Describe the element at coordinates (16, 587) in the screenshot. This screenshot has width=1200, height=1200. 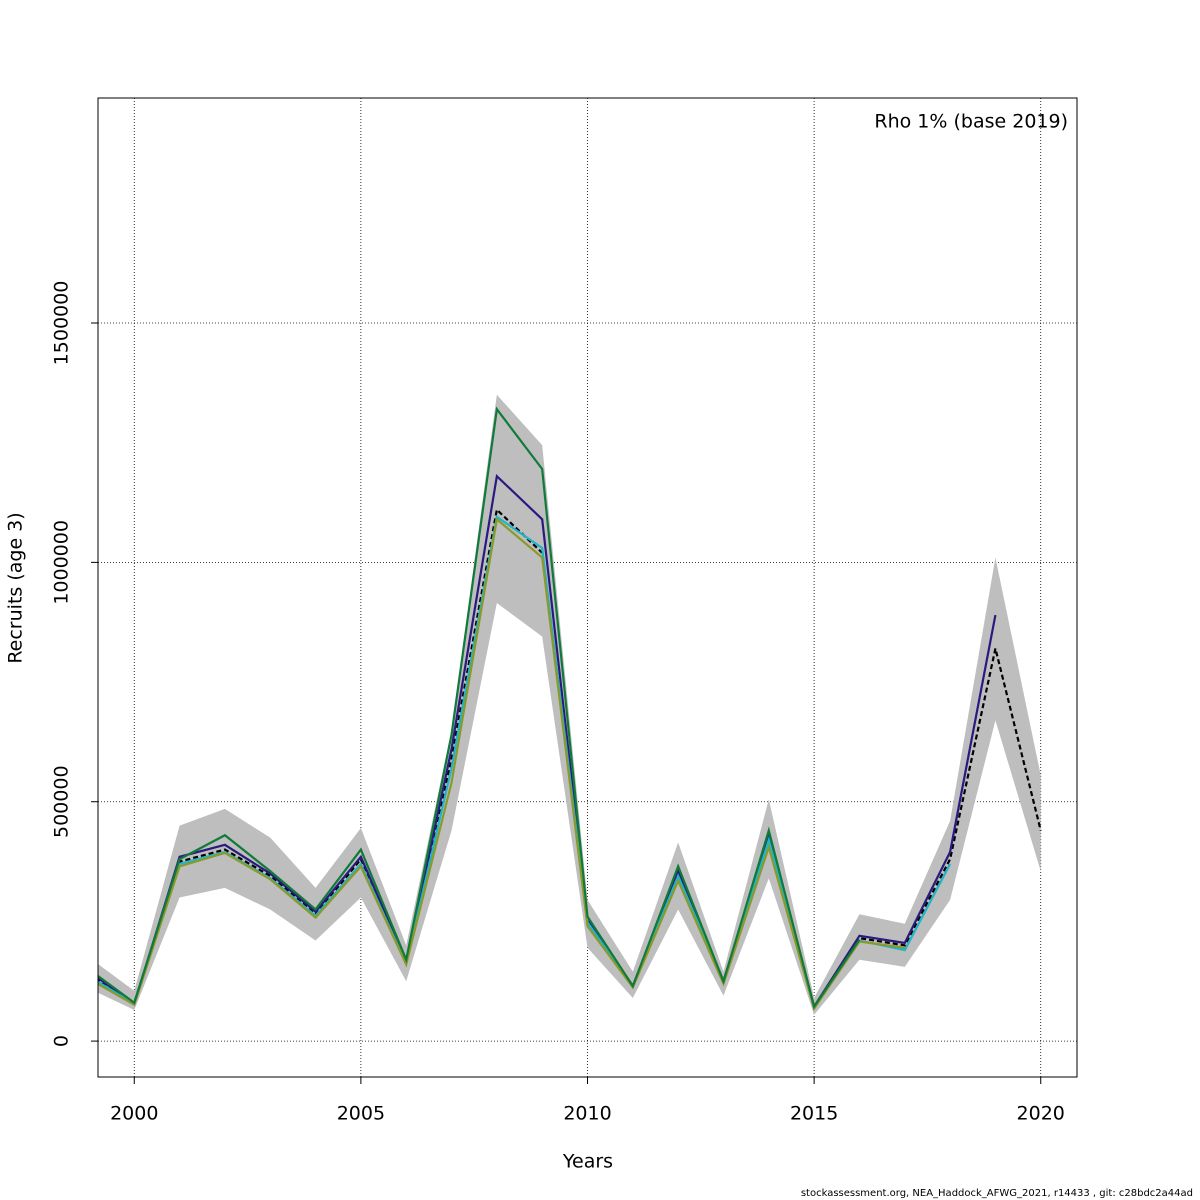
I see `y-axis-label: Recruits (age 3)` at that location.